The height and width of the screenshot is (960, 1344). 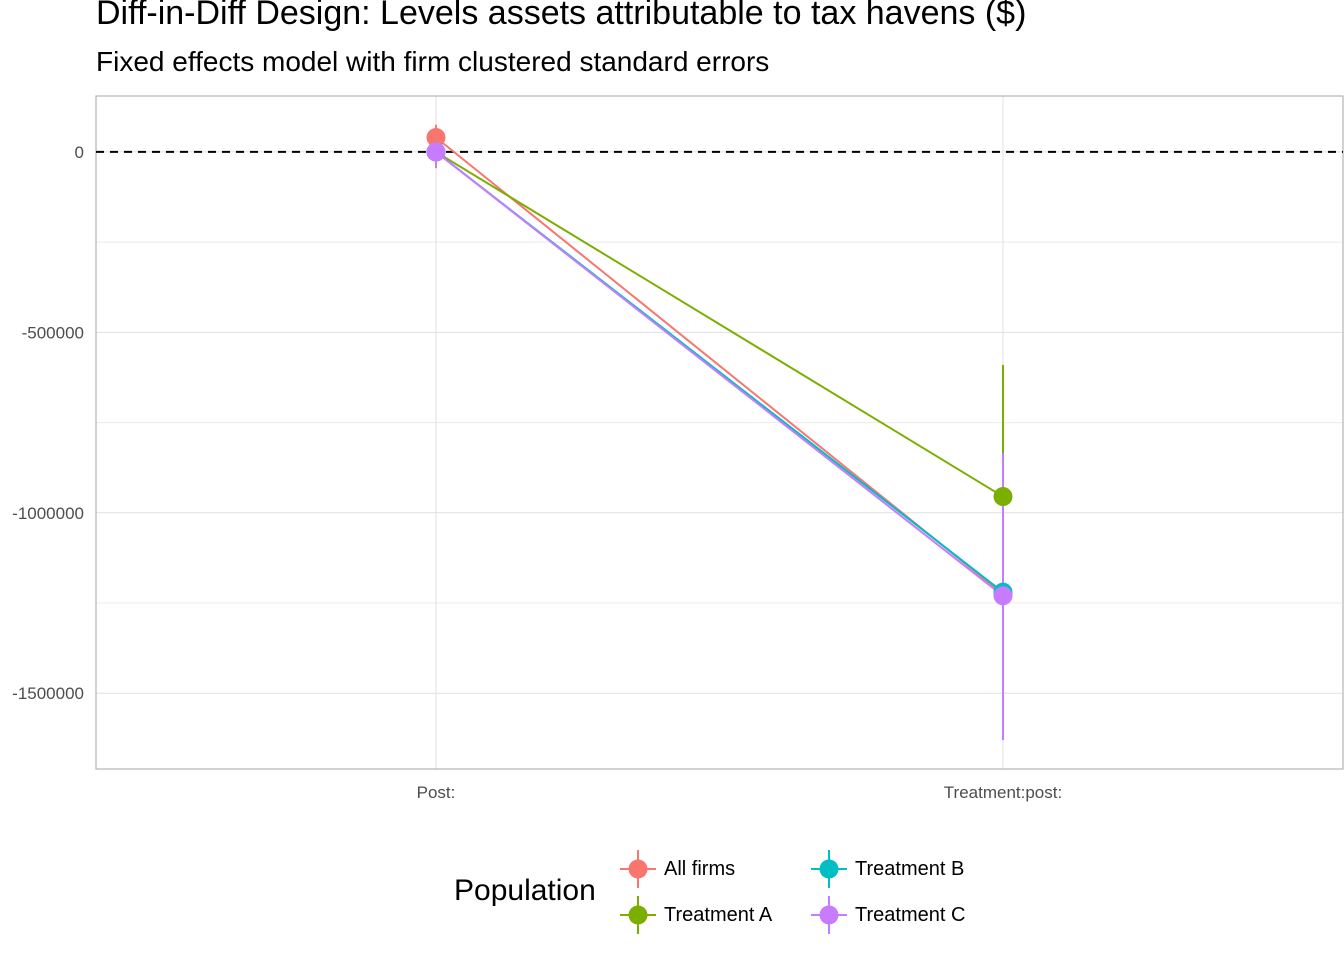 I want to click on legend-item: All firms, so click(x=676, y=869).